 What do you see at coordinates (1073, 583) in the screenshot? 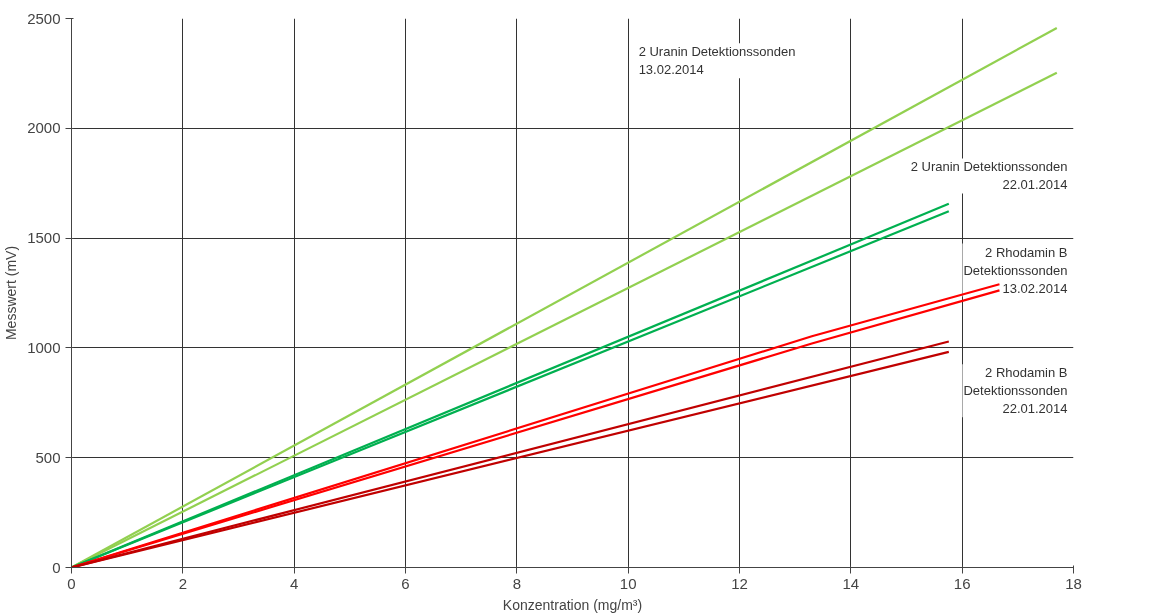
I see `x-tick-label: 18` at bounding box center [1073, 583].